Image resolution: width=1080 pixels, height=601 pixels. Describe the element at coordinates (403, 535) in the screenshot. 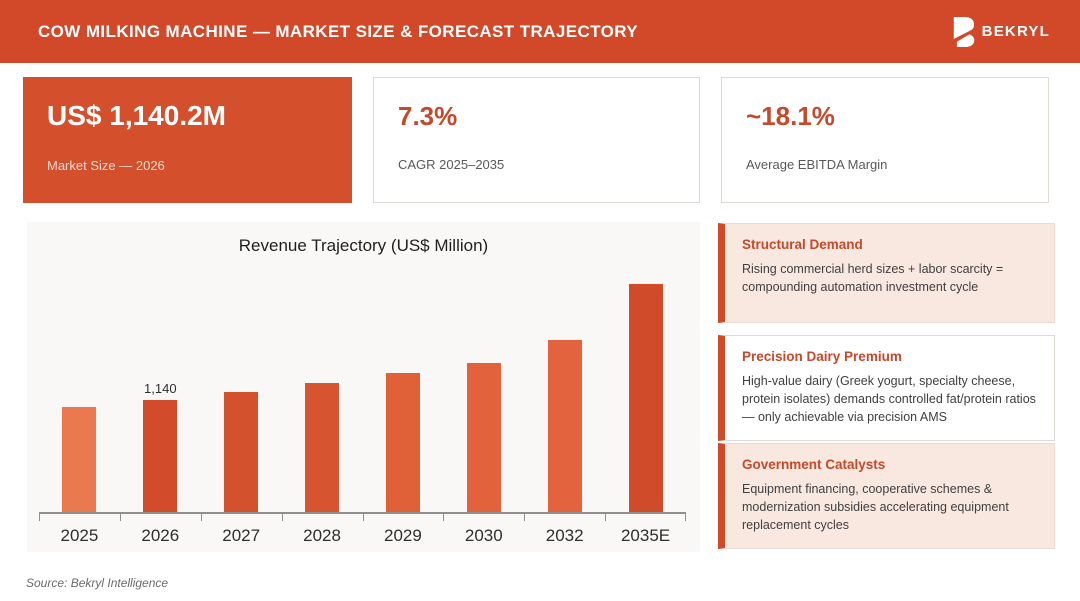

I see `x-tick-label: 2029` at that location.